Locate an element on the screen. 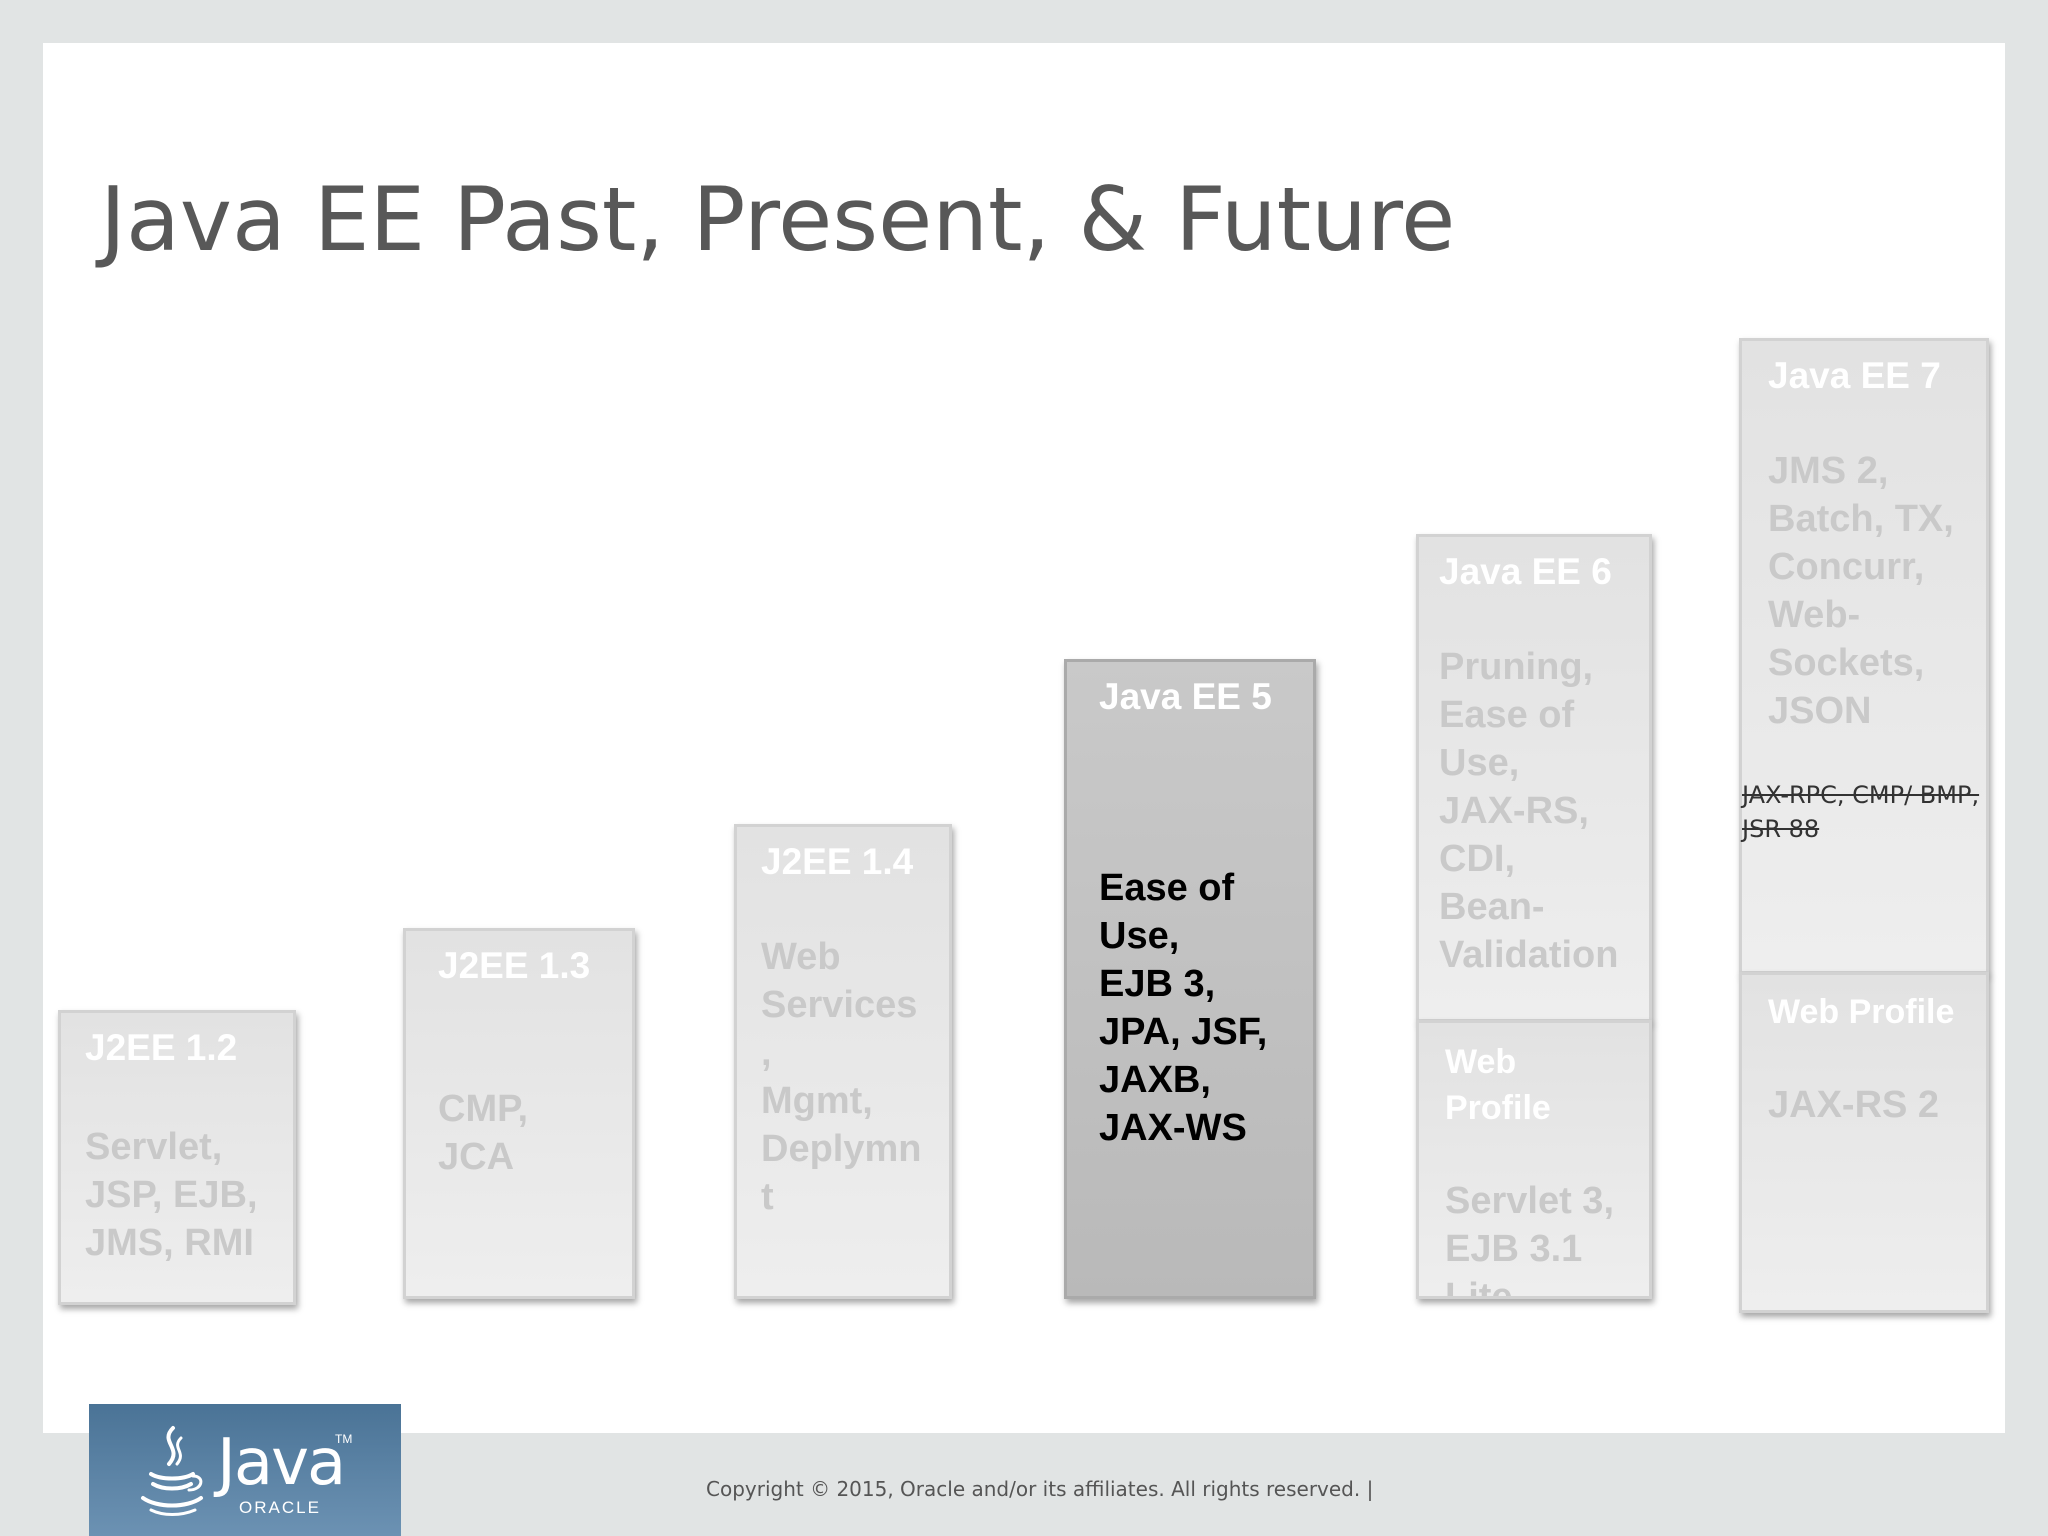 This screenshot has height=1536, width=2048. feature-line: Batch, TX, is located at coordinates (1861, 519).